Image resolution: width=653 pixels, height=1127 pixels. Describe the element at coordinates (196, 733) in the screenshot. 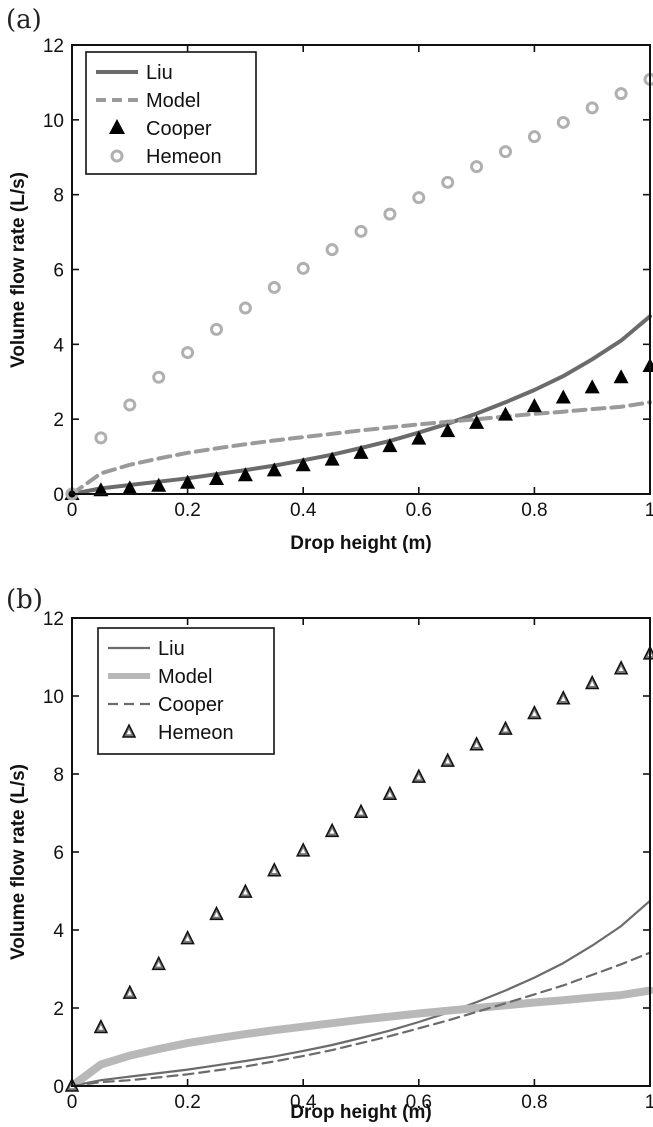

I see `legend-label-hemeon: Hemeon` at that location.